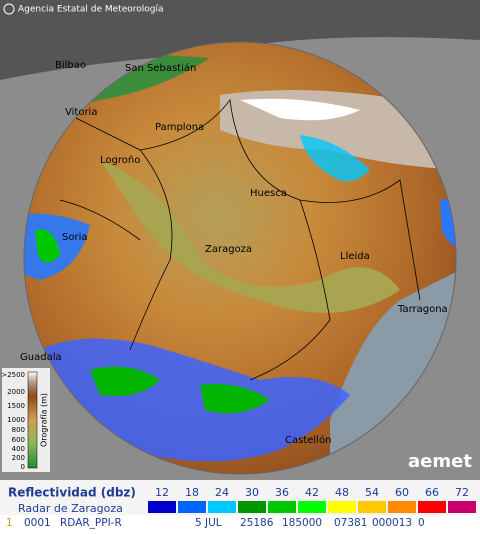  What do you see at coordinates (16, 392) in the screenshot?
I see `elevation-tick-label: 2000` at bounding box center [16, 392].